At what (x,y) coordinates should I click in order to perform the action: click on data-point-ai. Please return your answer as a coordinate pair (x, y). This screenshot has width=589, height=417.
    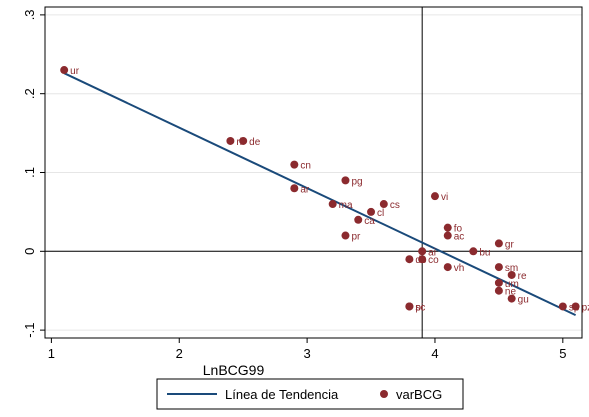
    Looking at the image, I should click on (422, 251).